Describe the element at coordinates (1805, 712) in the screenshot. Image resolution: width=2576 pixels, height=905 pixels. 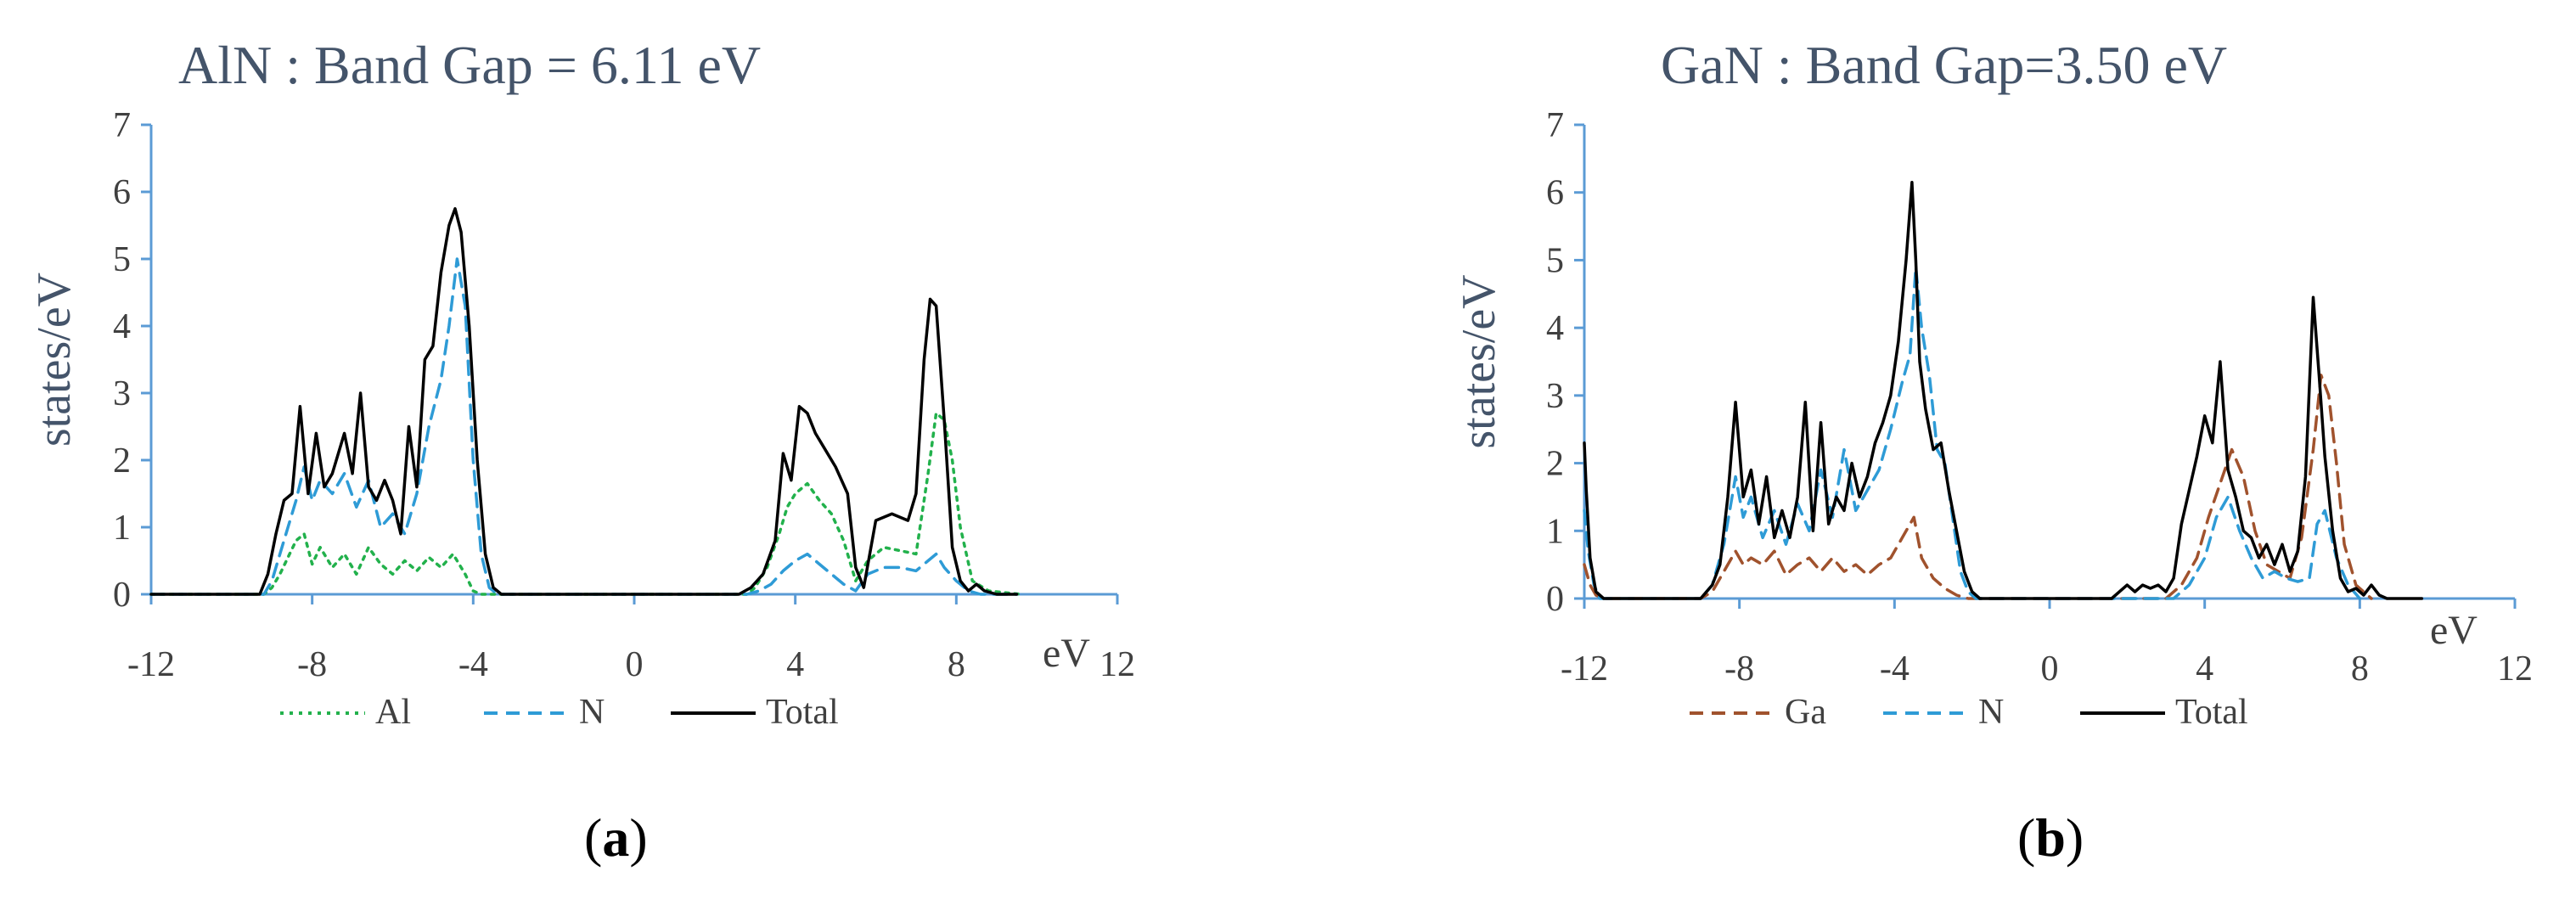
I see `legend-label-ga: Ga` at that location.